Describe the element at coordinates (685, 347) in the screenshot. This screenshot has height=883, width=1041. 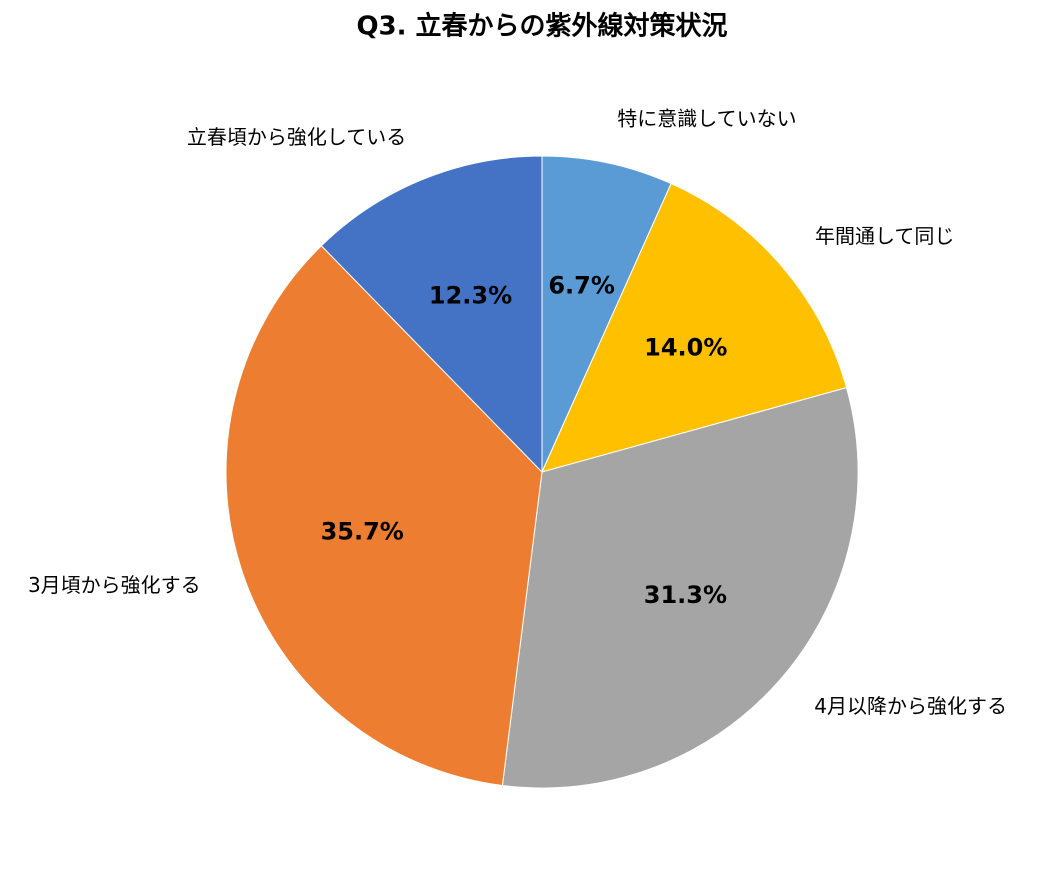
I see `value-label: 14.0%` at that location.